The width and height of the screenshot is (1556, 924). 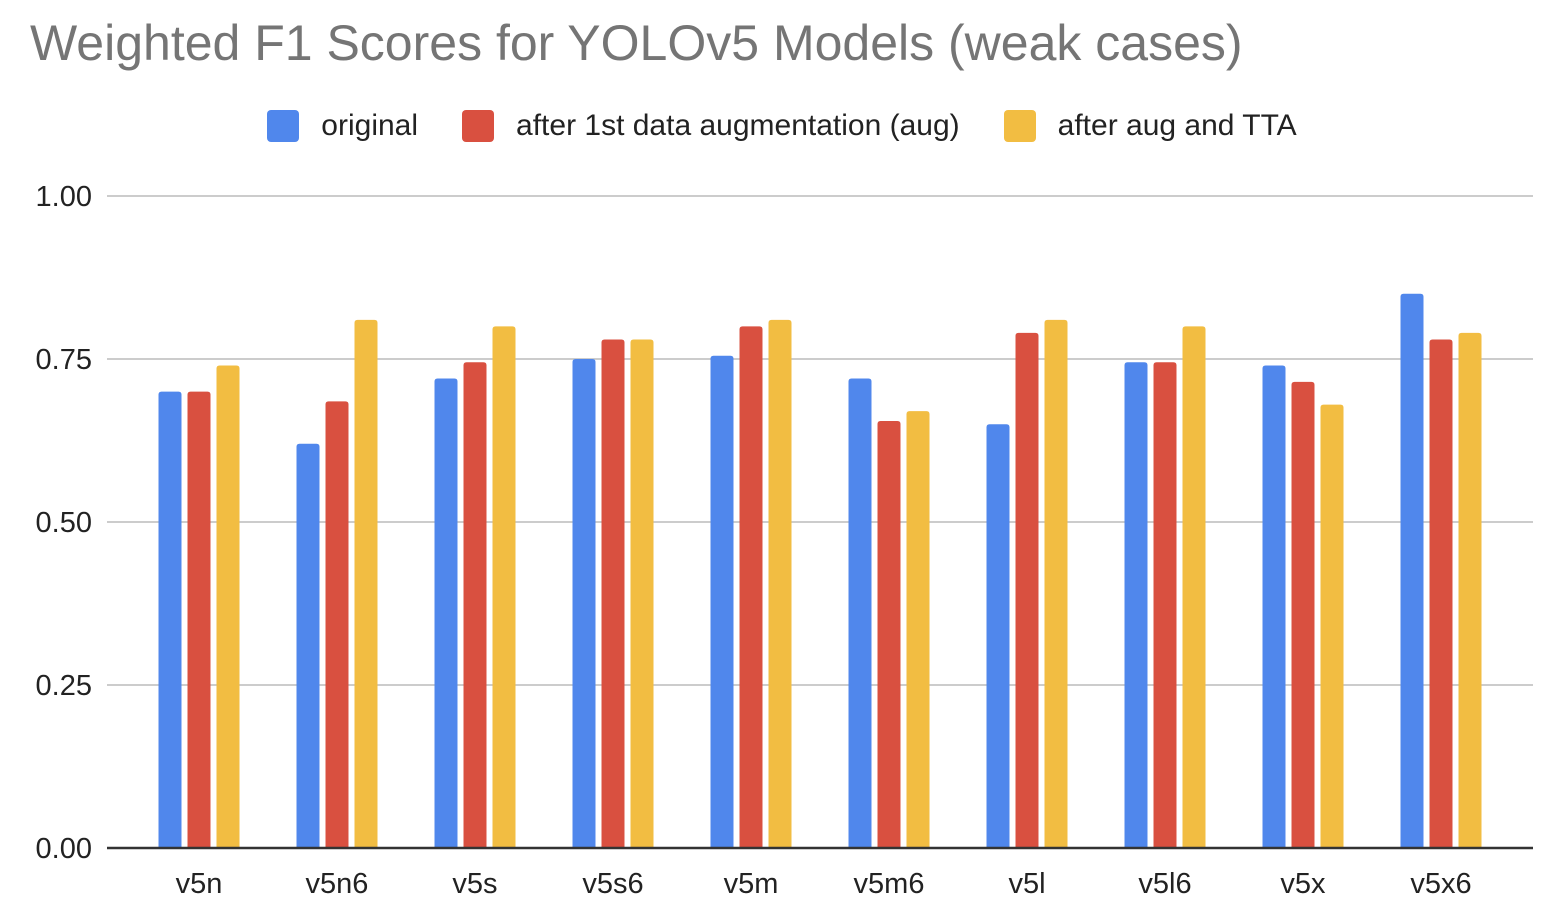 What do you see at coordinates (478, 126) in the screenshot?
I see `legend-swatch-aug` at bounding box center [478, 126].